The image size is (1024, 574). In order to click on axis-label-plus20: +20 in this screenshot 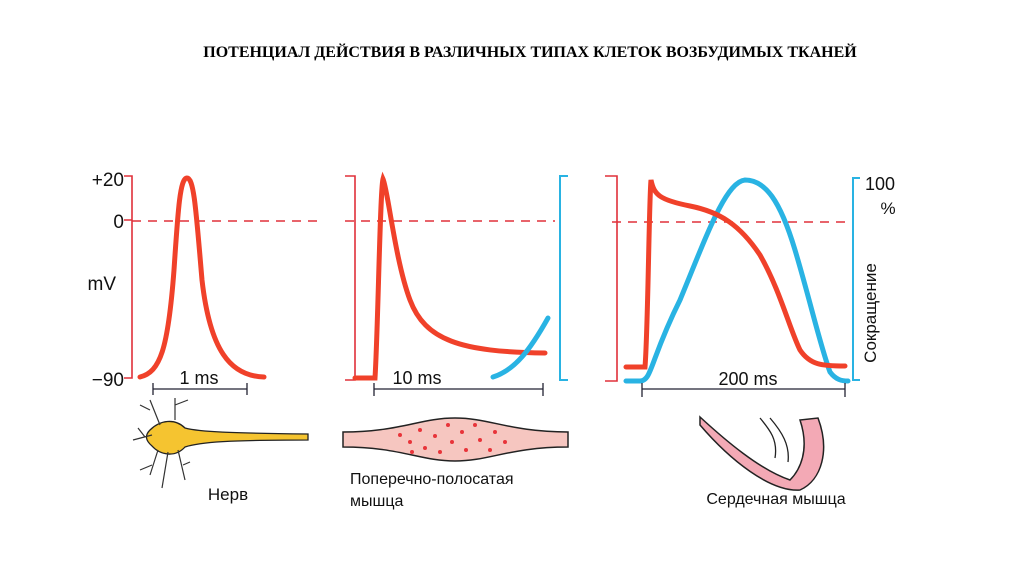, I will do `click(108, 180)`.